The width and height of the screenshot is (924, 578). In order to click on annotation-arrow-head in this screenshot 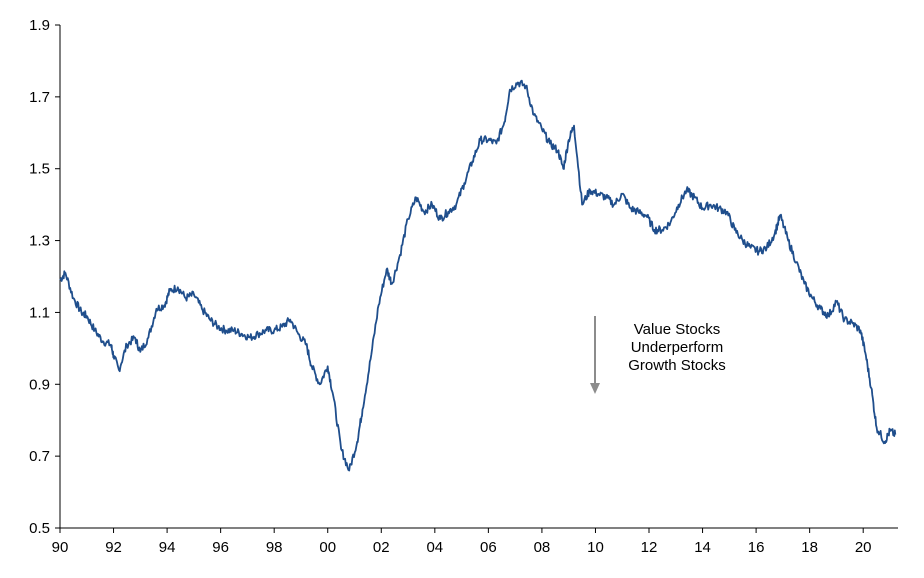, I will do `click(595, 388)`.